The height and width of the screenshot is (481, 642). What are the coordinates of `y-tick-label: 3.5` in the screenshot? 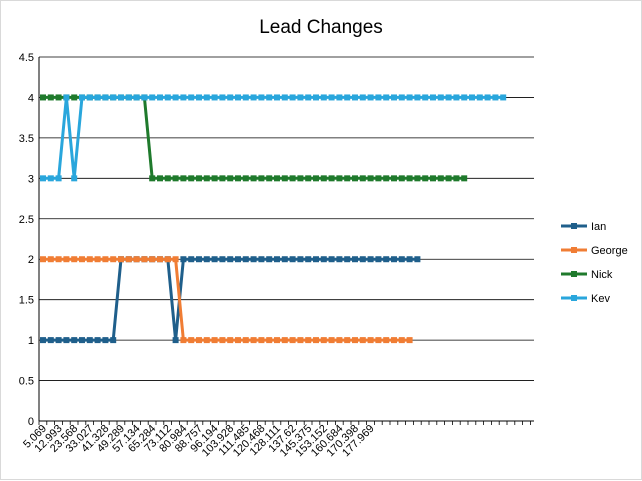 It's located at (26, 139).